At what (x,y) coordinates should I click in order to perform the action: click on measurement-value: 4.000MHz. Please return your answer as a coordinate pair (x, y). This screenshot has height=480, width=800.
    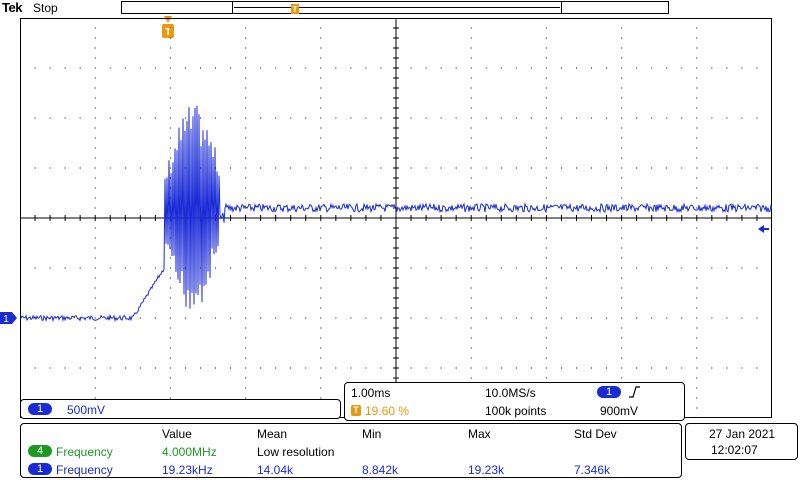
    Looking at the image, I should click on (189, 452).